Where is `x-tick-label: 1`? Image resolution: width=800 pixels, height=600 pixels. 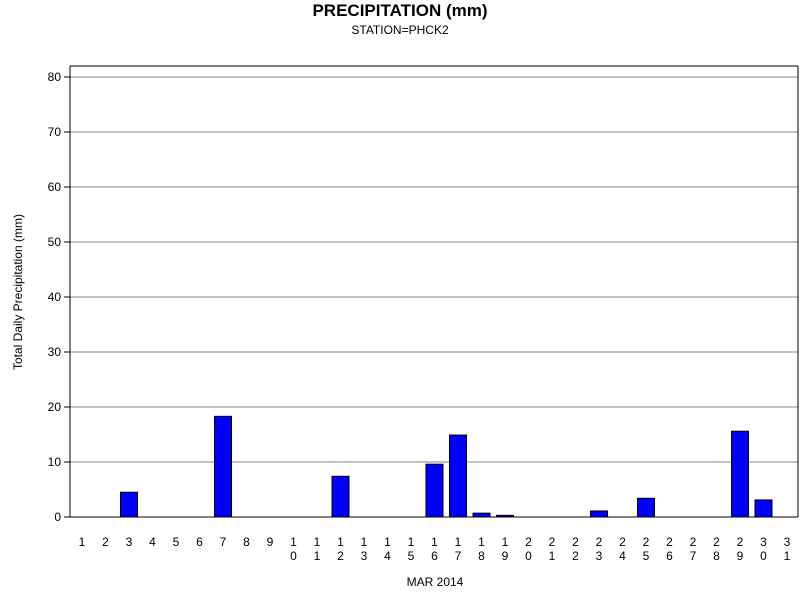 x-tick-label: 1 is located at coordinates (82, 542).